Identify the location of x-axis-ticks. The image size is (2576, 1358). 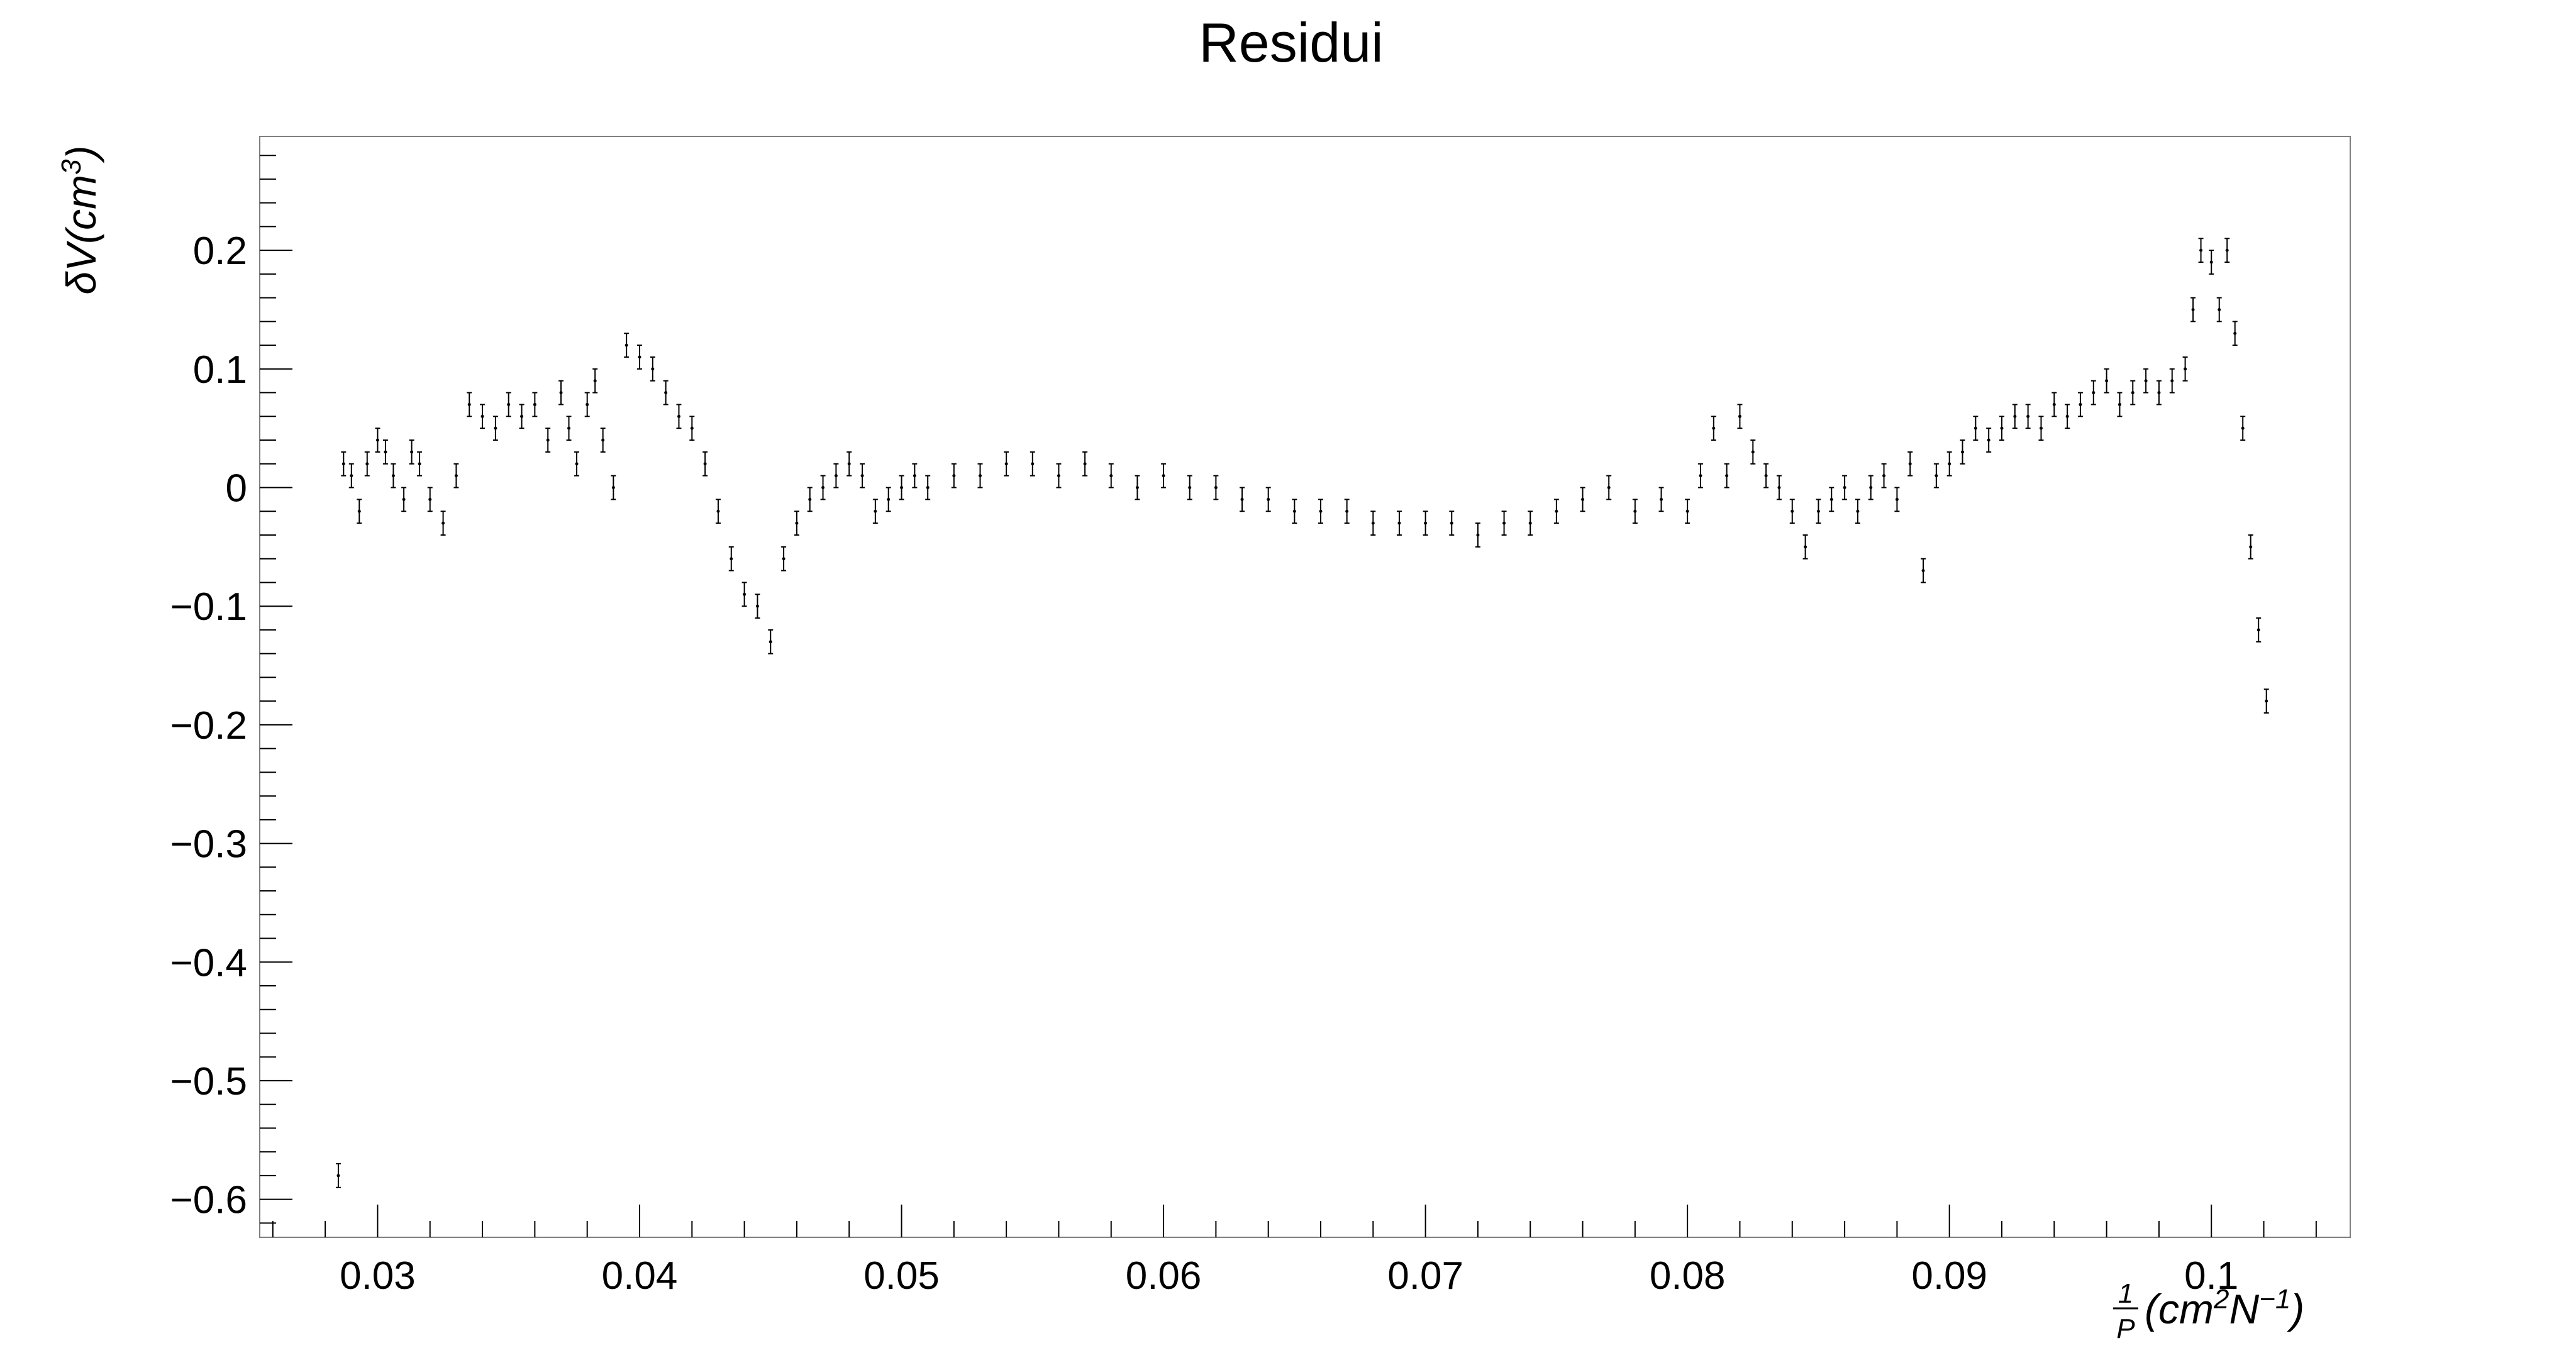
(1294, 1221).